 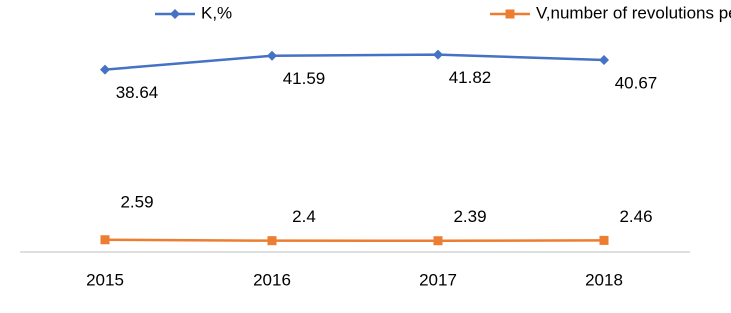 What do you see at coordinates (304, 78) in the screenshot?
I see `data-label: 41.59` at bounding box center [304, 78].